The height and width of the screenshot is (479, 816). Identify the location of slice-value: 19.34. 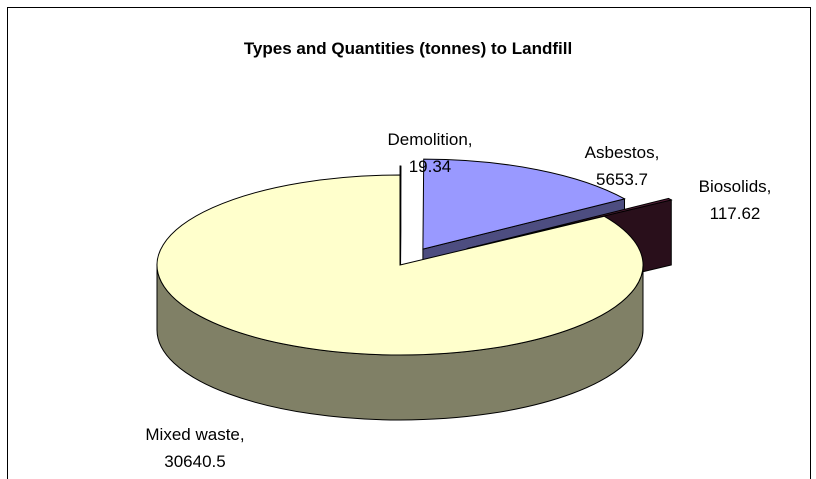
(430, 166).